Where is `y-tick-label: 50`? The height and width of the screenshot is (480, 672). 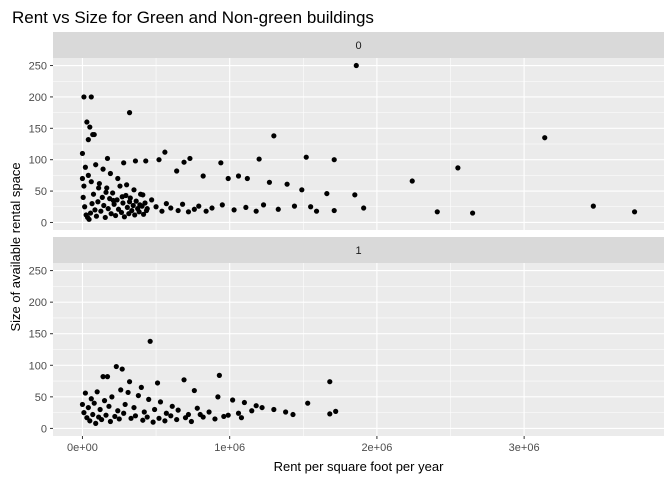 y-tick-label: 50 is located at coordinates (41, 192).